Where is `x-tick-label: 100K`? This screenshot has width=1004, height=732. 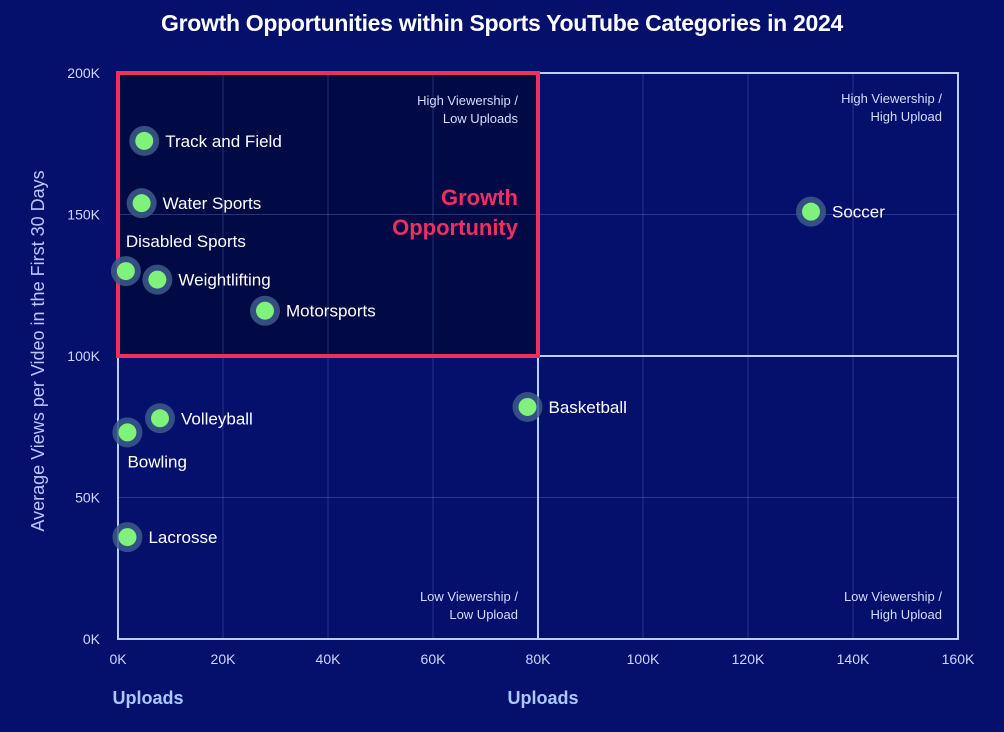 x-tick-label: 100K is located at coordinates (643, 659).